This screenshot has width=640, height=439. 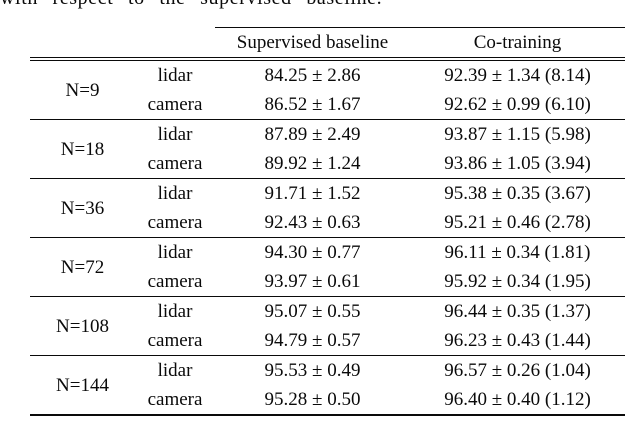 I want to click on supervised-value: 95.28 ± 0.50, so click(x=312, y=399).